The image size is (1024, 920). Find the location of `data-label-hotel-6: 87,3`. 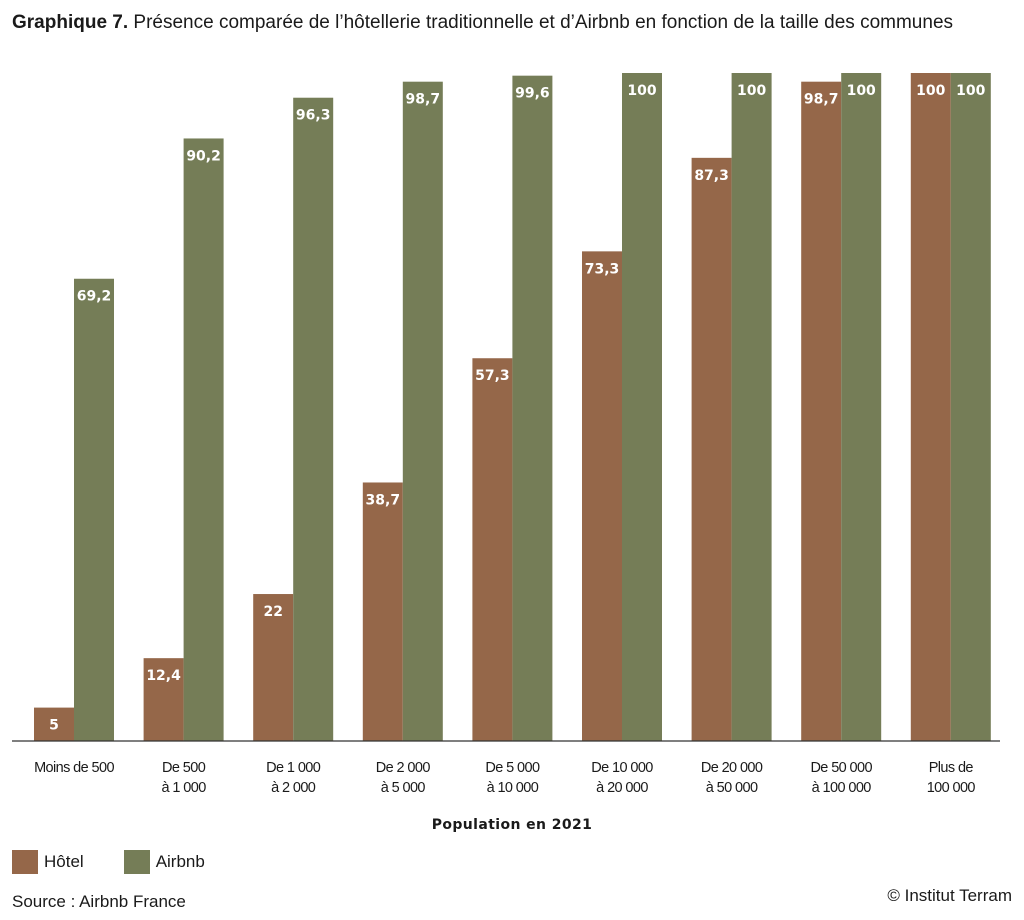

data-label-hotel-6: 87,3 is located at coordinates (711, 176).